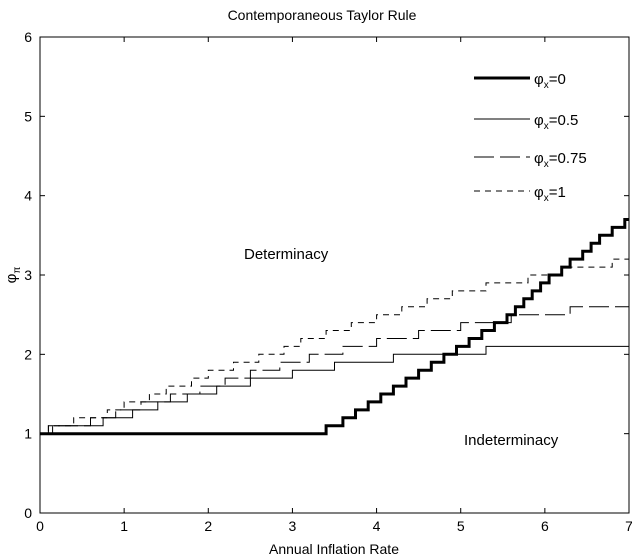 This screenshot has width=632, height=559. Describe the element at coordinates (334, 549) in the screenshot. I see `x-axis-label: Annual Inflation Rate` at that location.